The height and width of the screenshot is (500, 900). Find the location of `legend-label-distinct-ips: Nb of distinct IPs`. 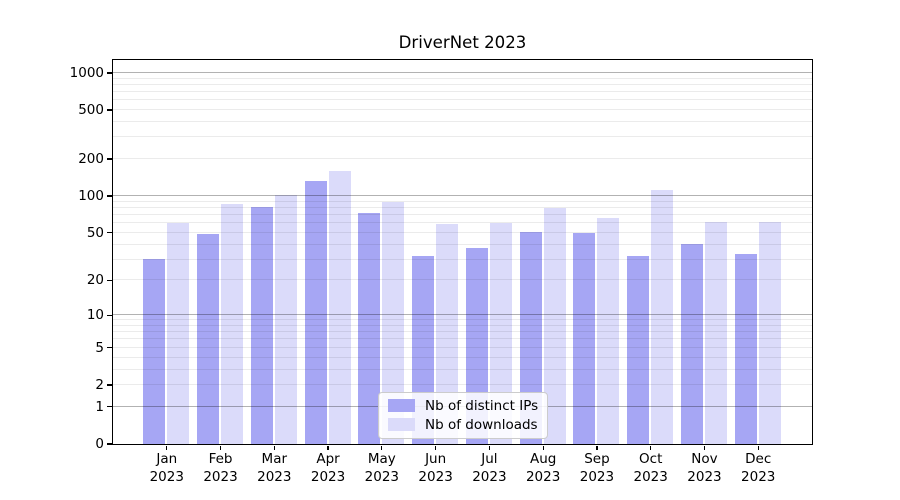

legend-label-distinct-ips: Nb of distinct IPs is located at coordinates (482, 405).